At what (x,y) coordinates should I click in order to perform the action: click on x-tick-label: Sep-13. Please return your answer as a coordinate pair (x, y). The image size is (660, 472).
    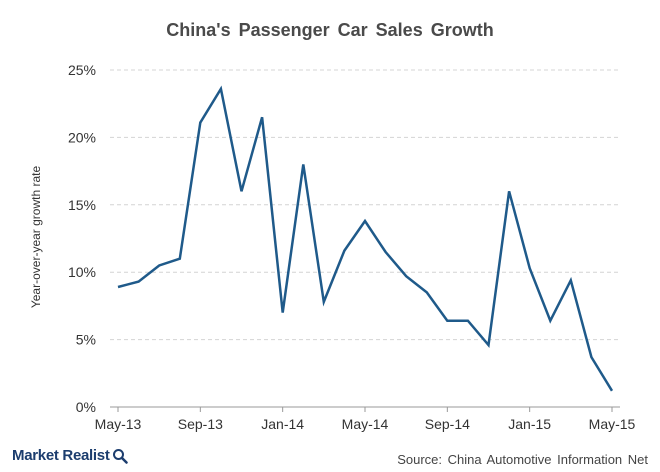
    Looking at the image, I should click on (200, 424).